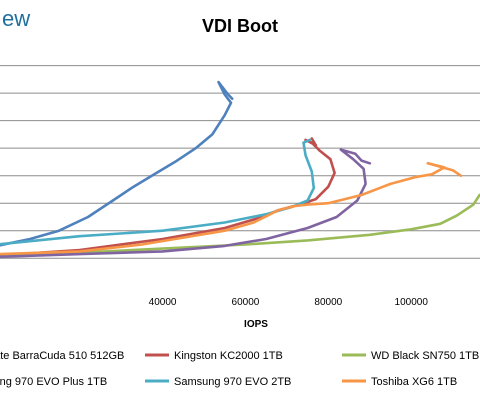 Image resolution: width=480 pixels, height=401 pixels. Describe the element at coordinates (246, 302) in the screenshot. I see `x-tick-label: 60000` at that location.